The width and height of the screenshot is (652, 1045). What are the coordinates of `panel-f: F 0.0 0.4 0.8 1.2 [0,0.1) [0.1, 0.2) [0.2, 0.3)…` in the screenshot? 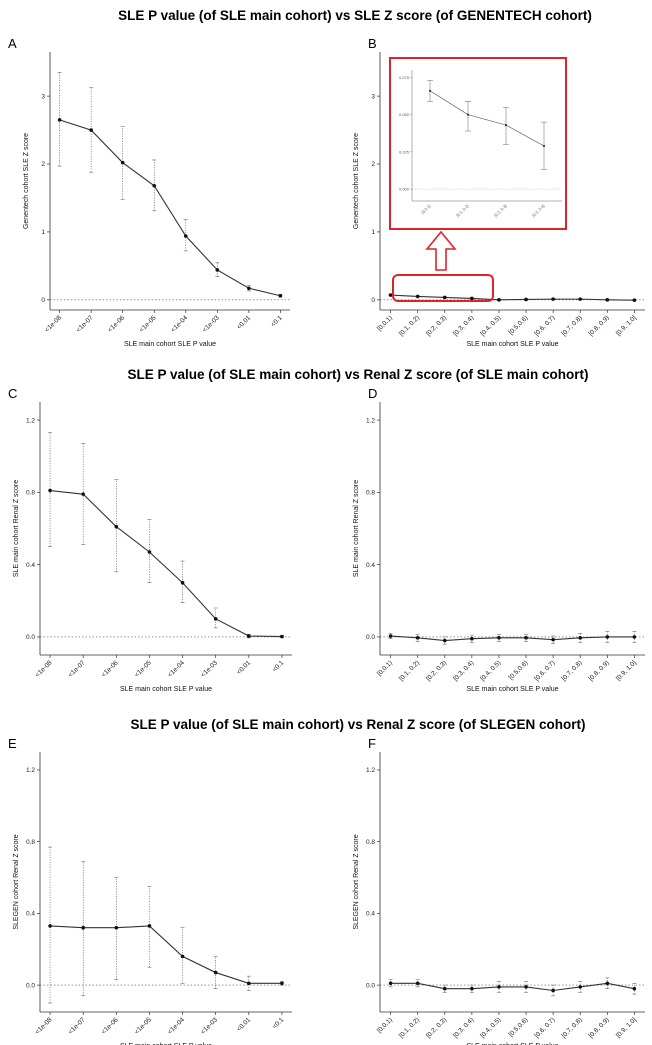 It's located at (499, 890).